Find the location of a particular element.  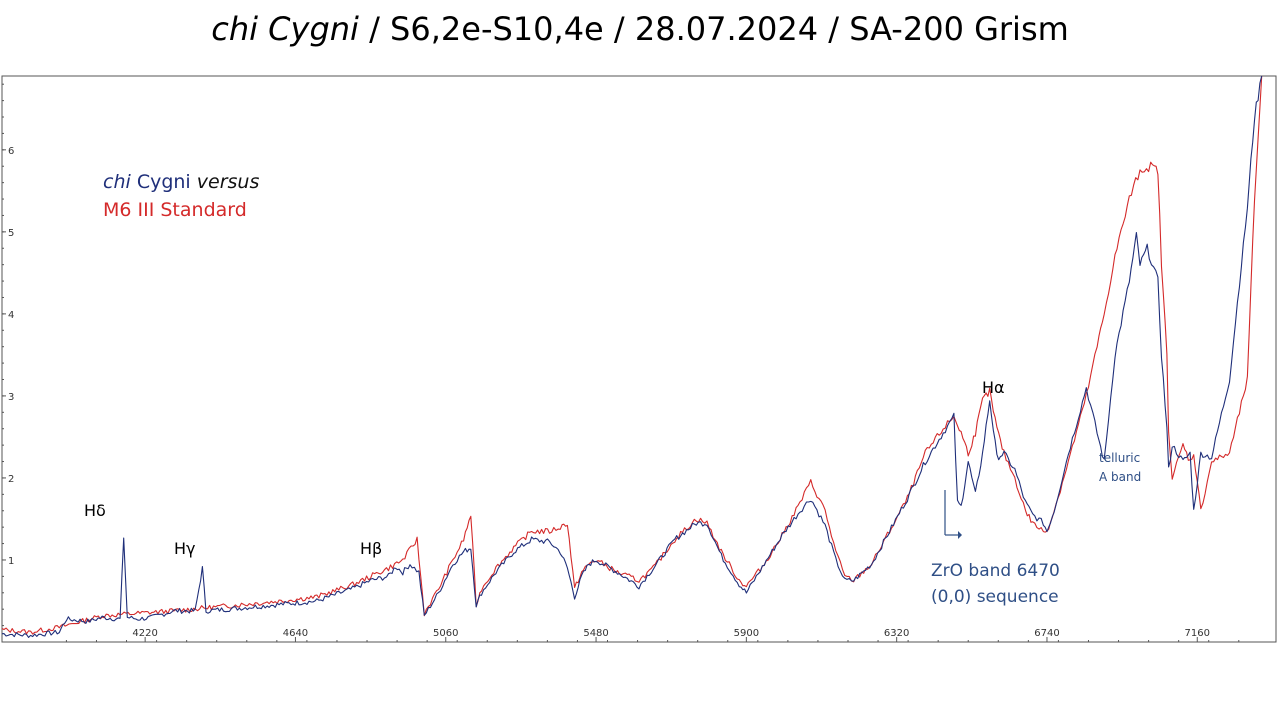

telluric-annotation-line1: telluric is located at coordinates (1119, 458).